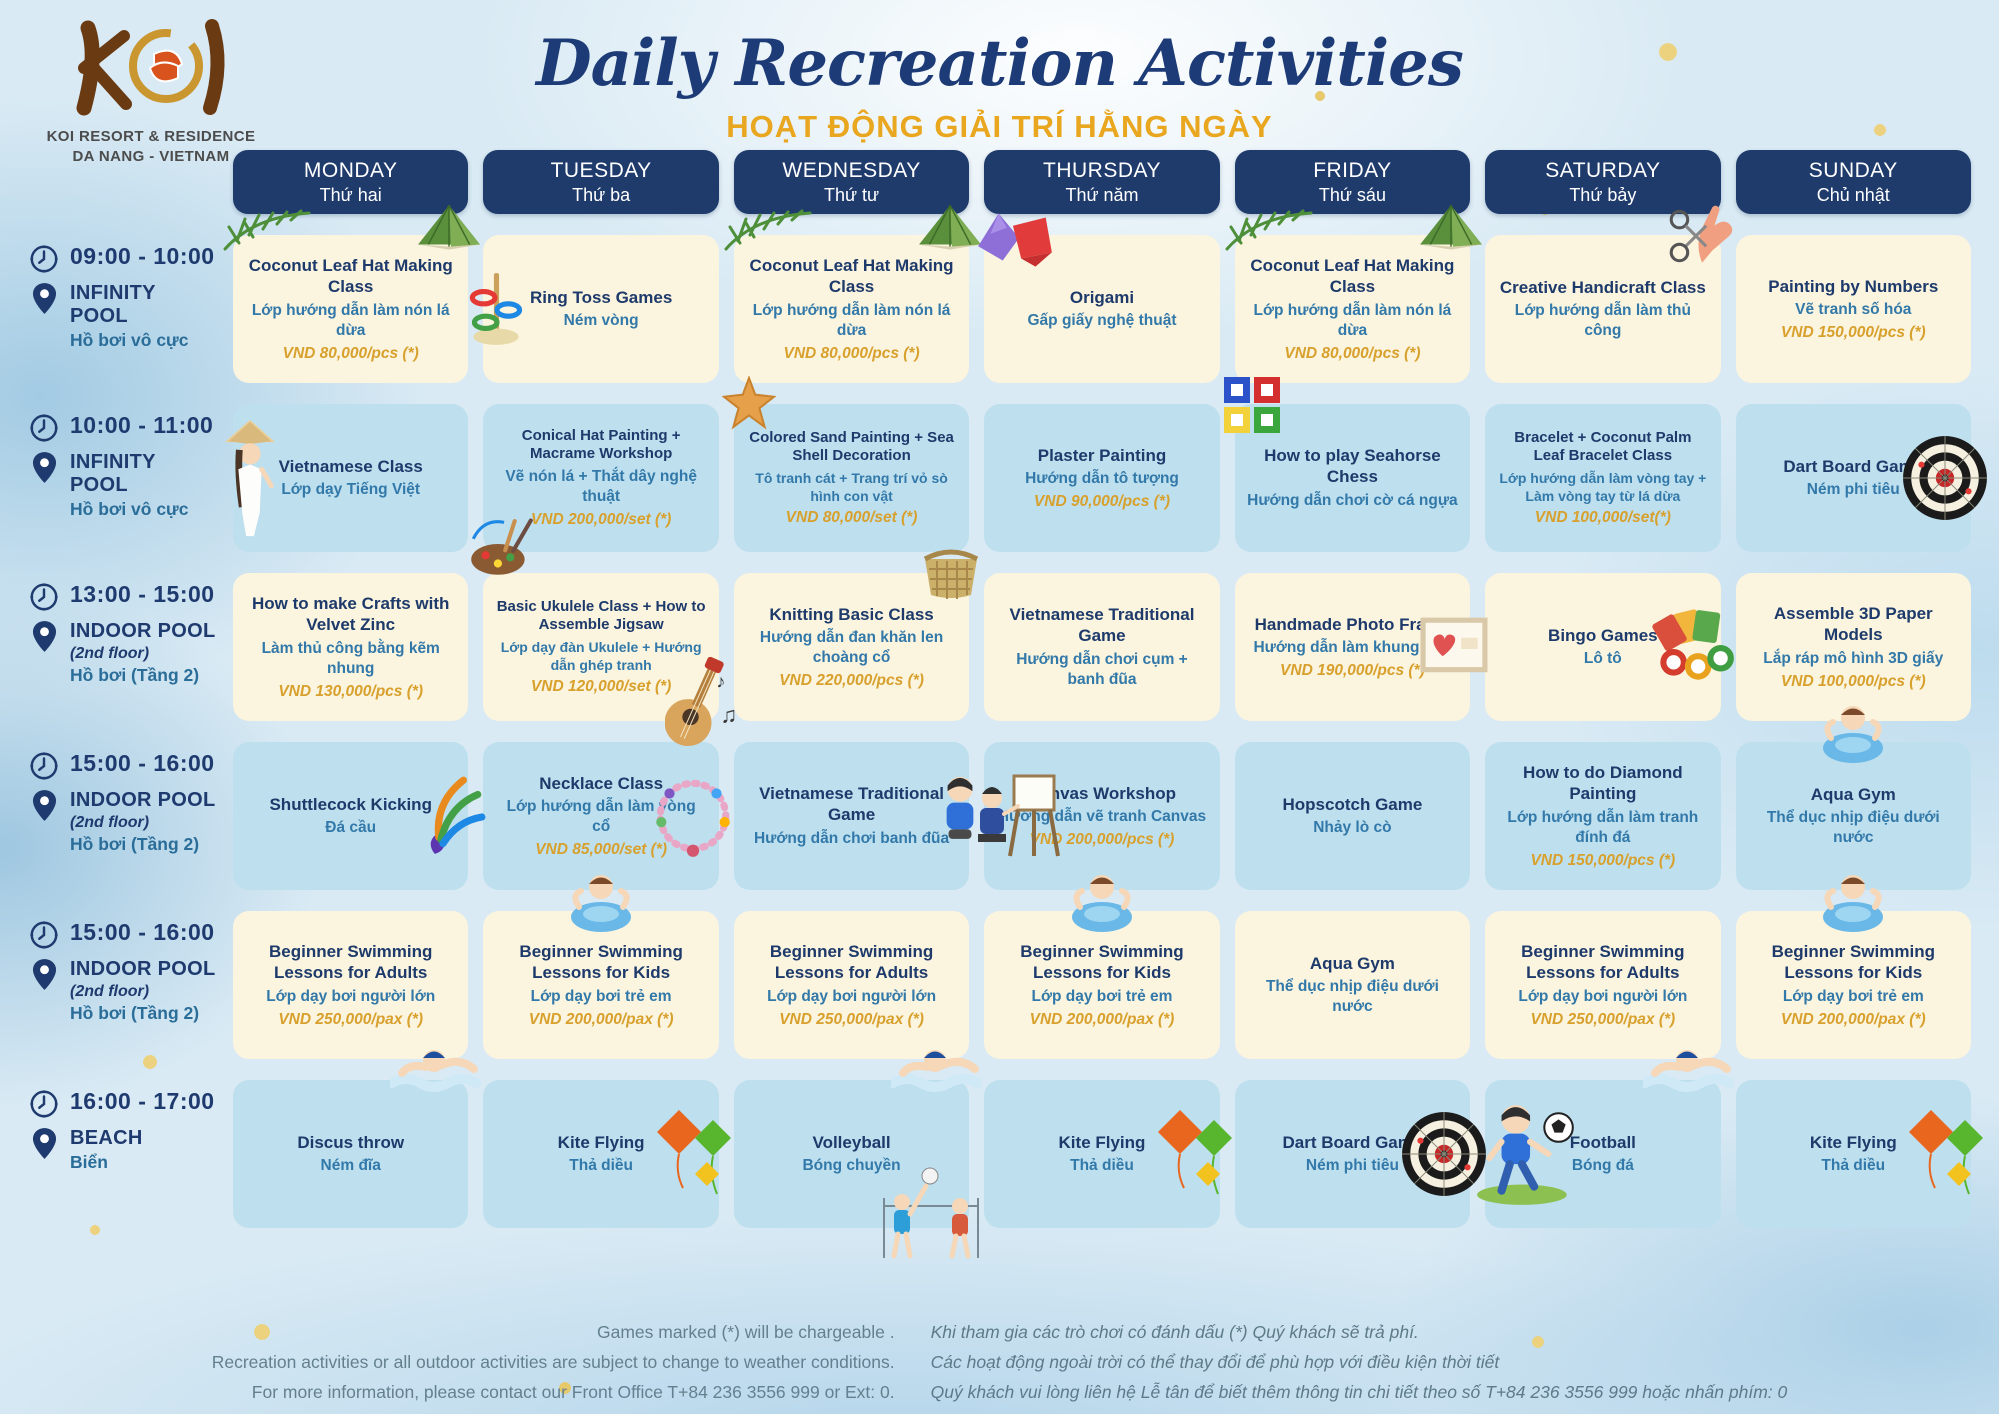  What do you see at coordinates (351, 962) in the screenshot?
I see `activity-title: Beginner Swimming Lessons for Adults` at bounding box center [351, 962].